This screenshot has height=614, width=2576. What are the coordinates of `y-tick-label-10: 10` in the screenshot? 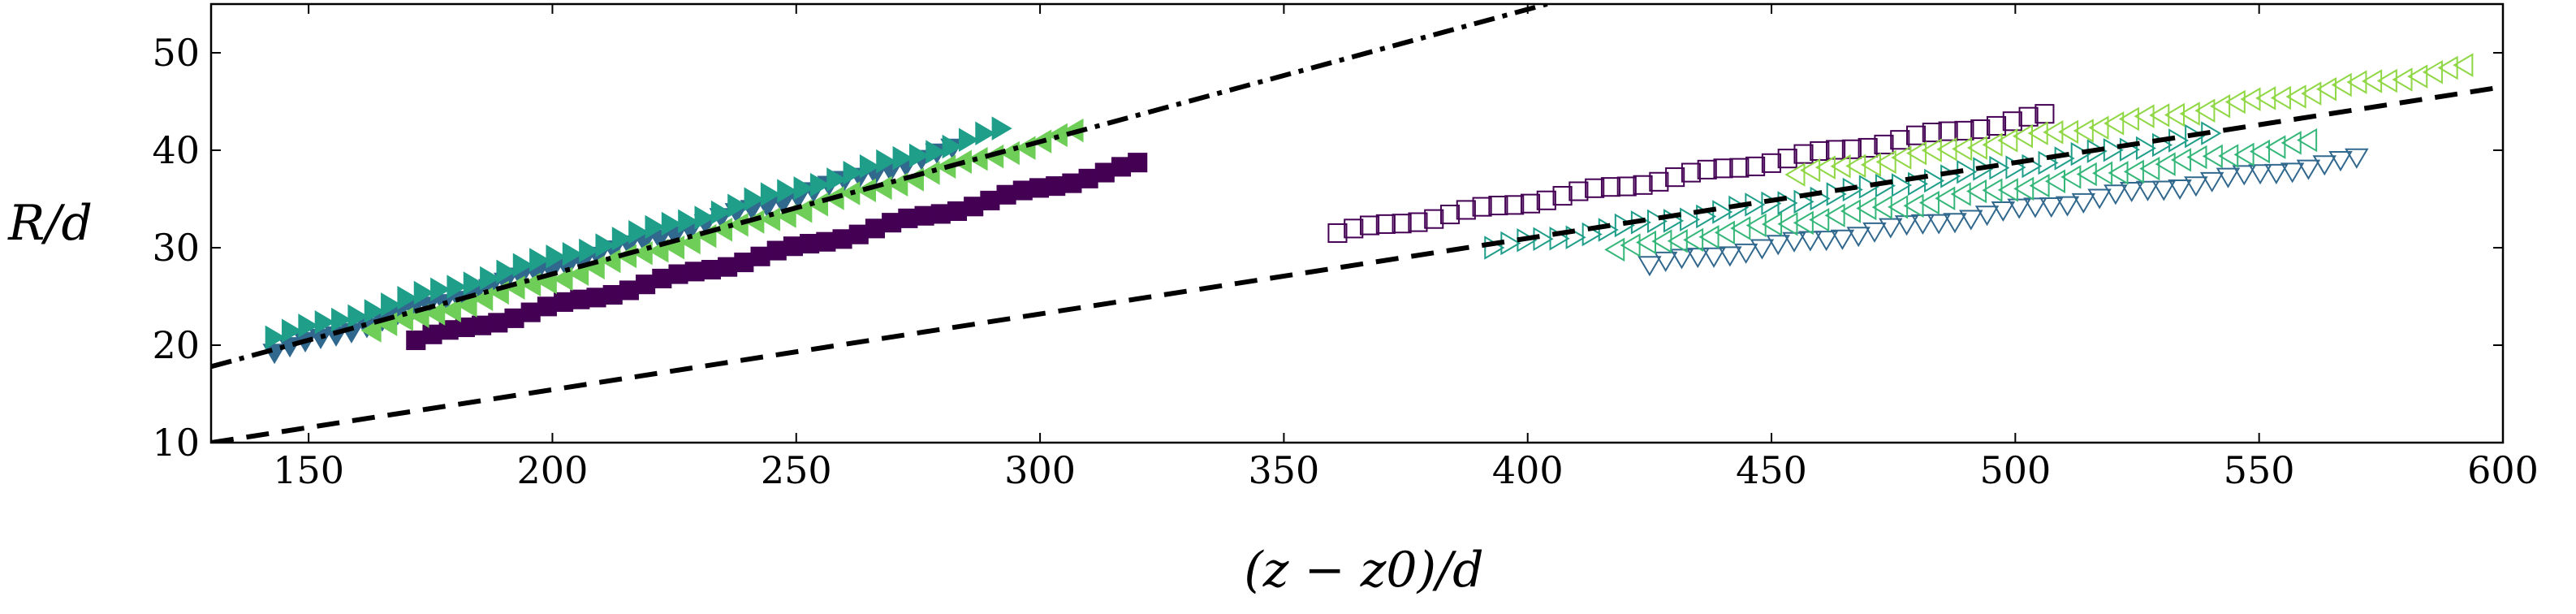 It's located at (176, 443).